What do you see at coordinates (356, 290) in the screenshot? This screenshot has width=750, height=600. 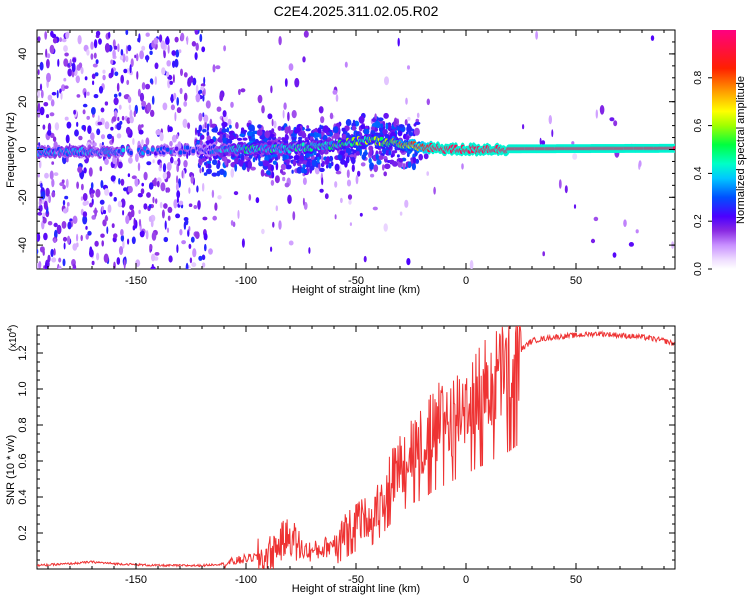 I see `spectrogram-x-label: Height of straight line (km)` at bounding box center [356, 290].